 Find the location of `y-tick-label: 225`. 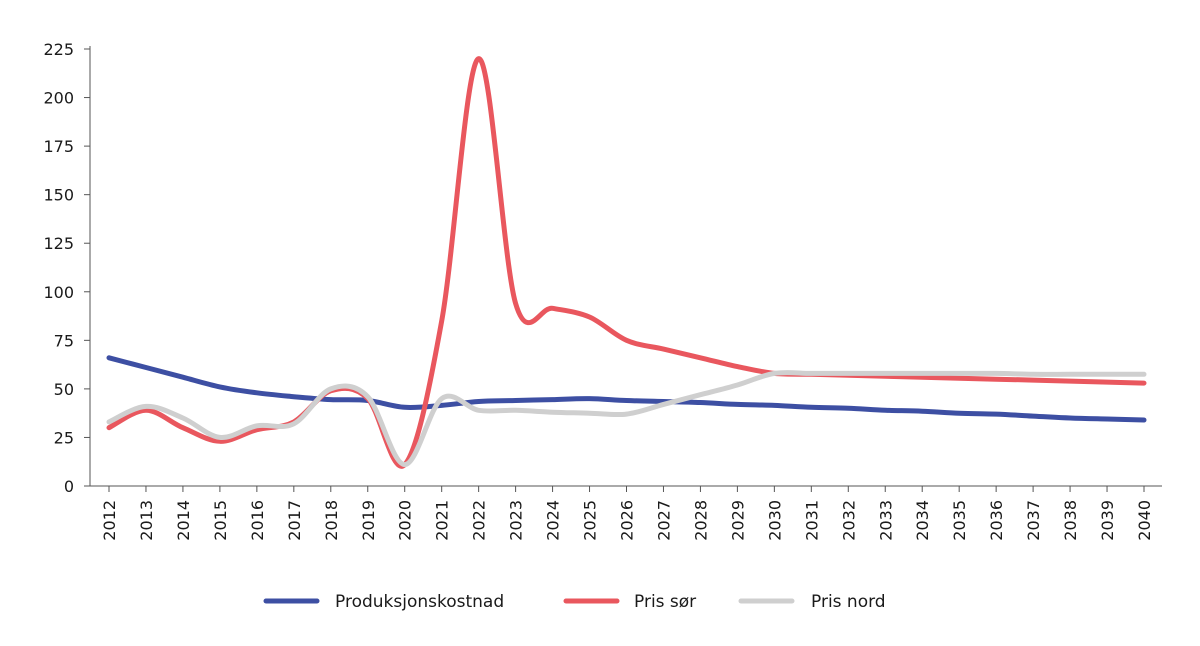

y-tick-label: 225 is located at coordinates (58, 49).